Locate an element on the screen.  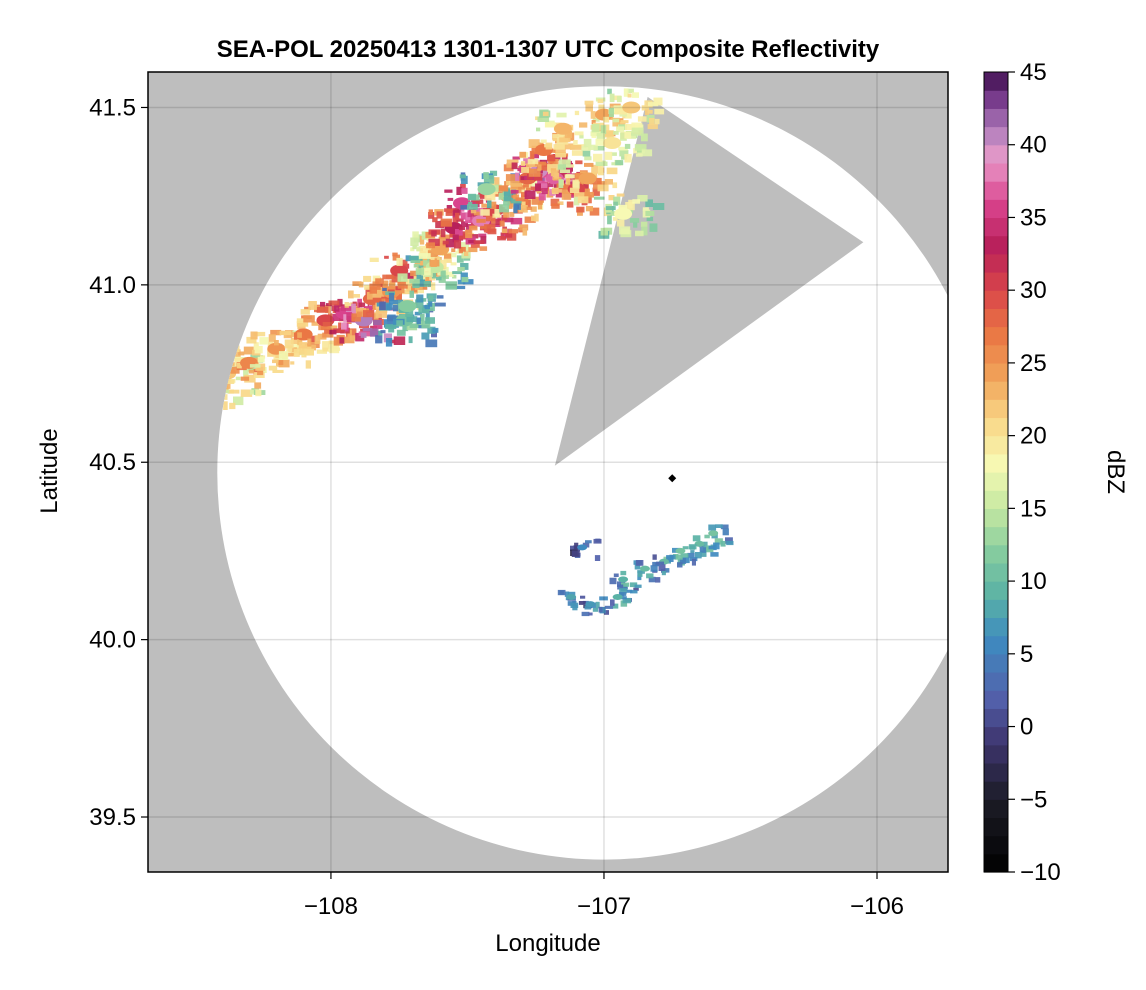
colorbar-tick-label: 20 is located at coordinates (1033, 436).